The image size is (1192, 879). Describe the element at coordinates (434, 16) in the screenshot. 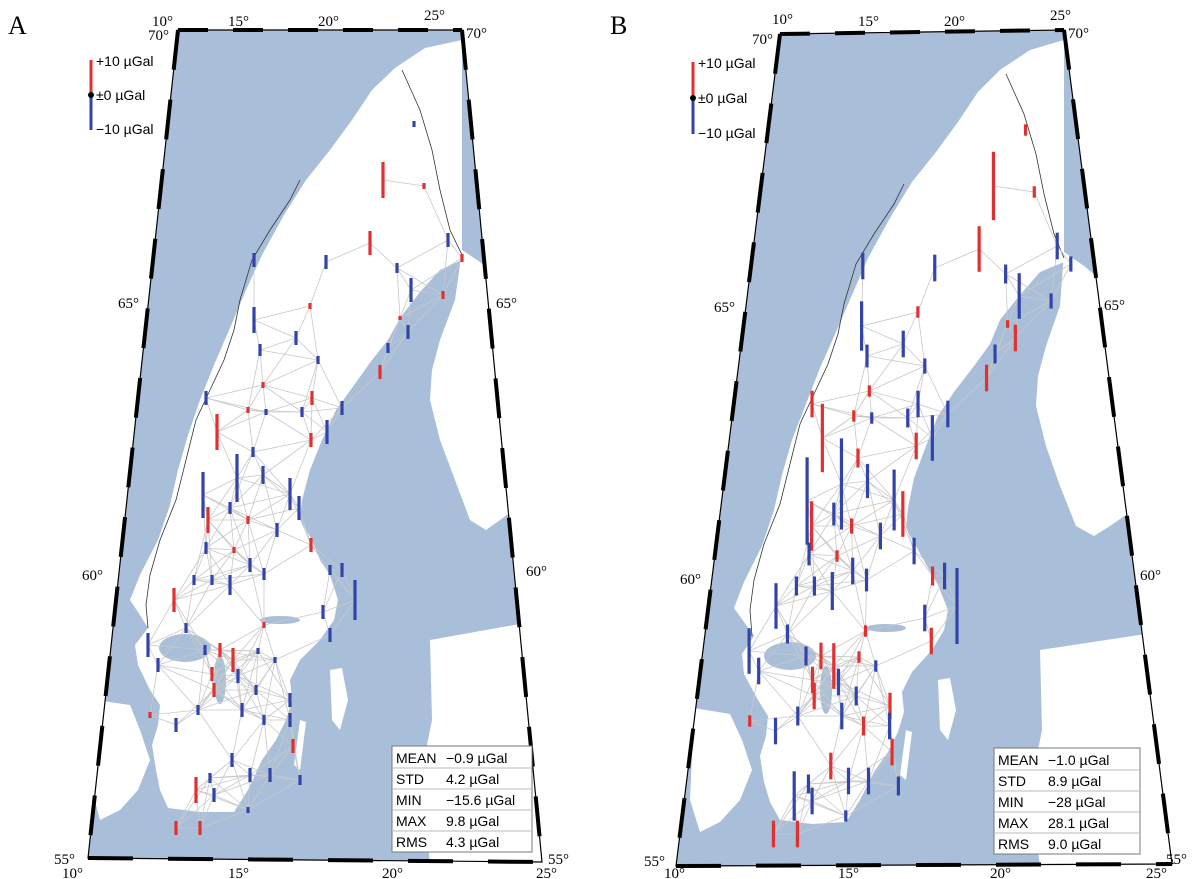

I see `tick-top-lon-25-a: 25°` at that location.